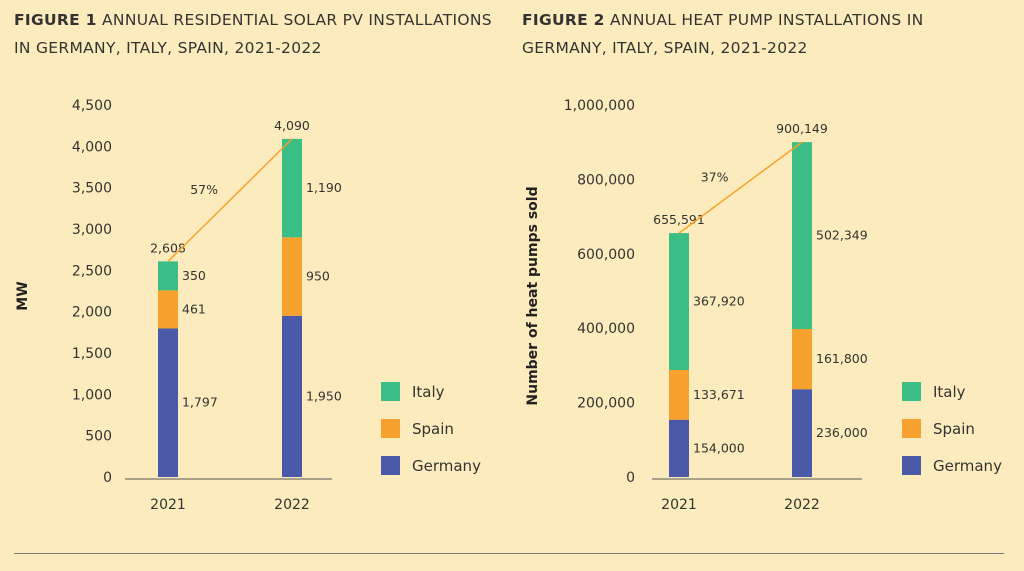  I want to click on chart1-legend-swatch-germany, so click(390, 465).